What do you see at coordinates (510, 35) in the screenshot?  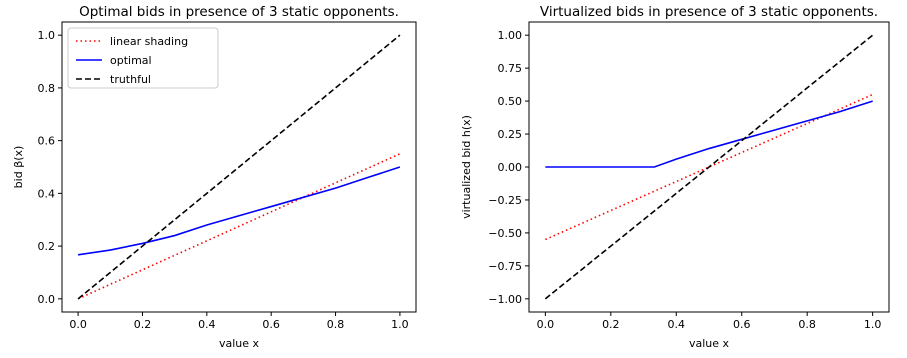 I see `y-tick-label: 1.00` at bounding box center [510, 35].